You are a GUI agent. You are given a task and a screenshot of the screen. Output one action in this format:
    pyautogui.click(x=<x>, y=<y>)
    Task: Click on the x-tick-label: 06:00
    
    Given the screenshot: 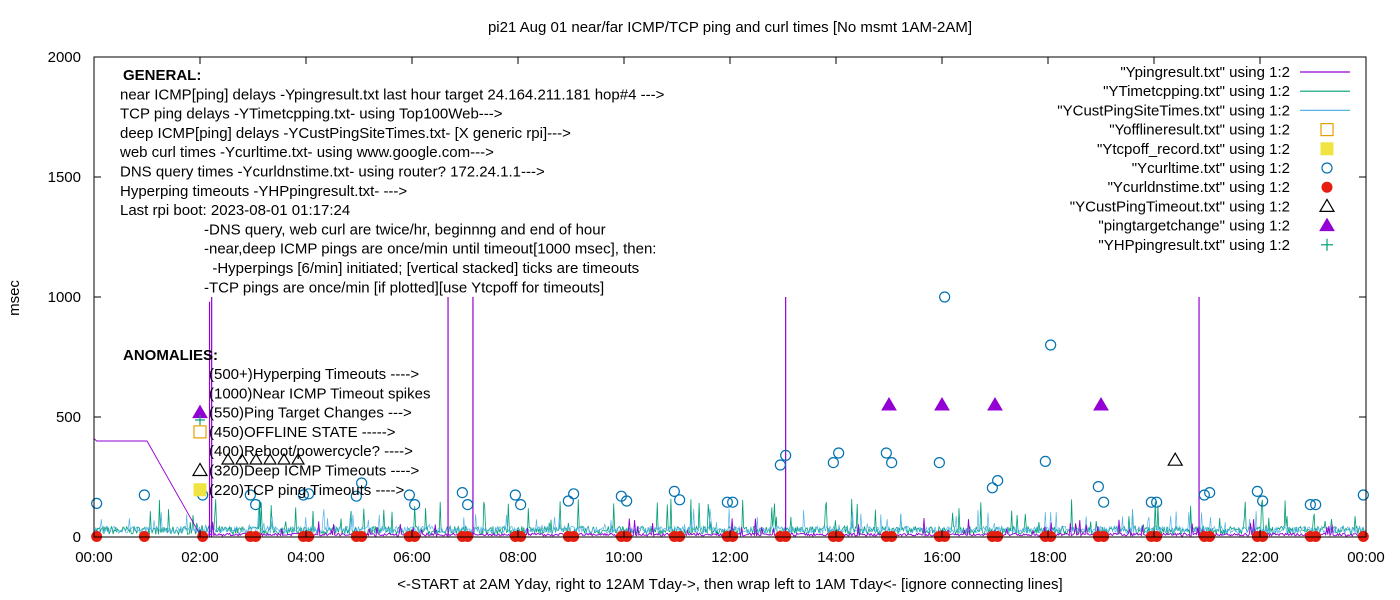 What is the action you would take?
    pyautogui.click(x=412, y=557)
    